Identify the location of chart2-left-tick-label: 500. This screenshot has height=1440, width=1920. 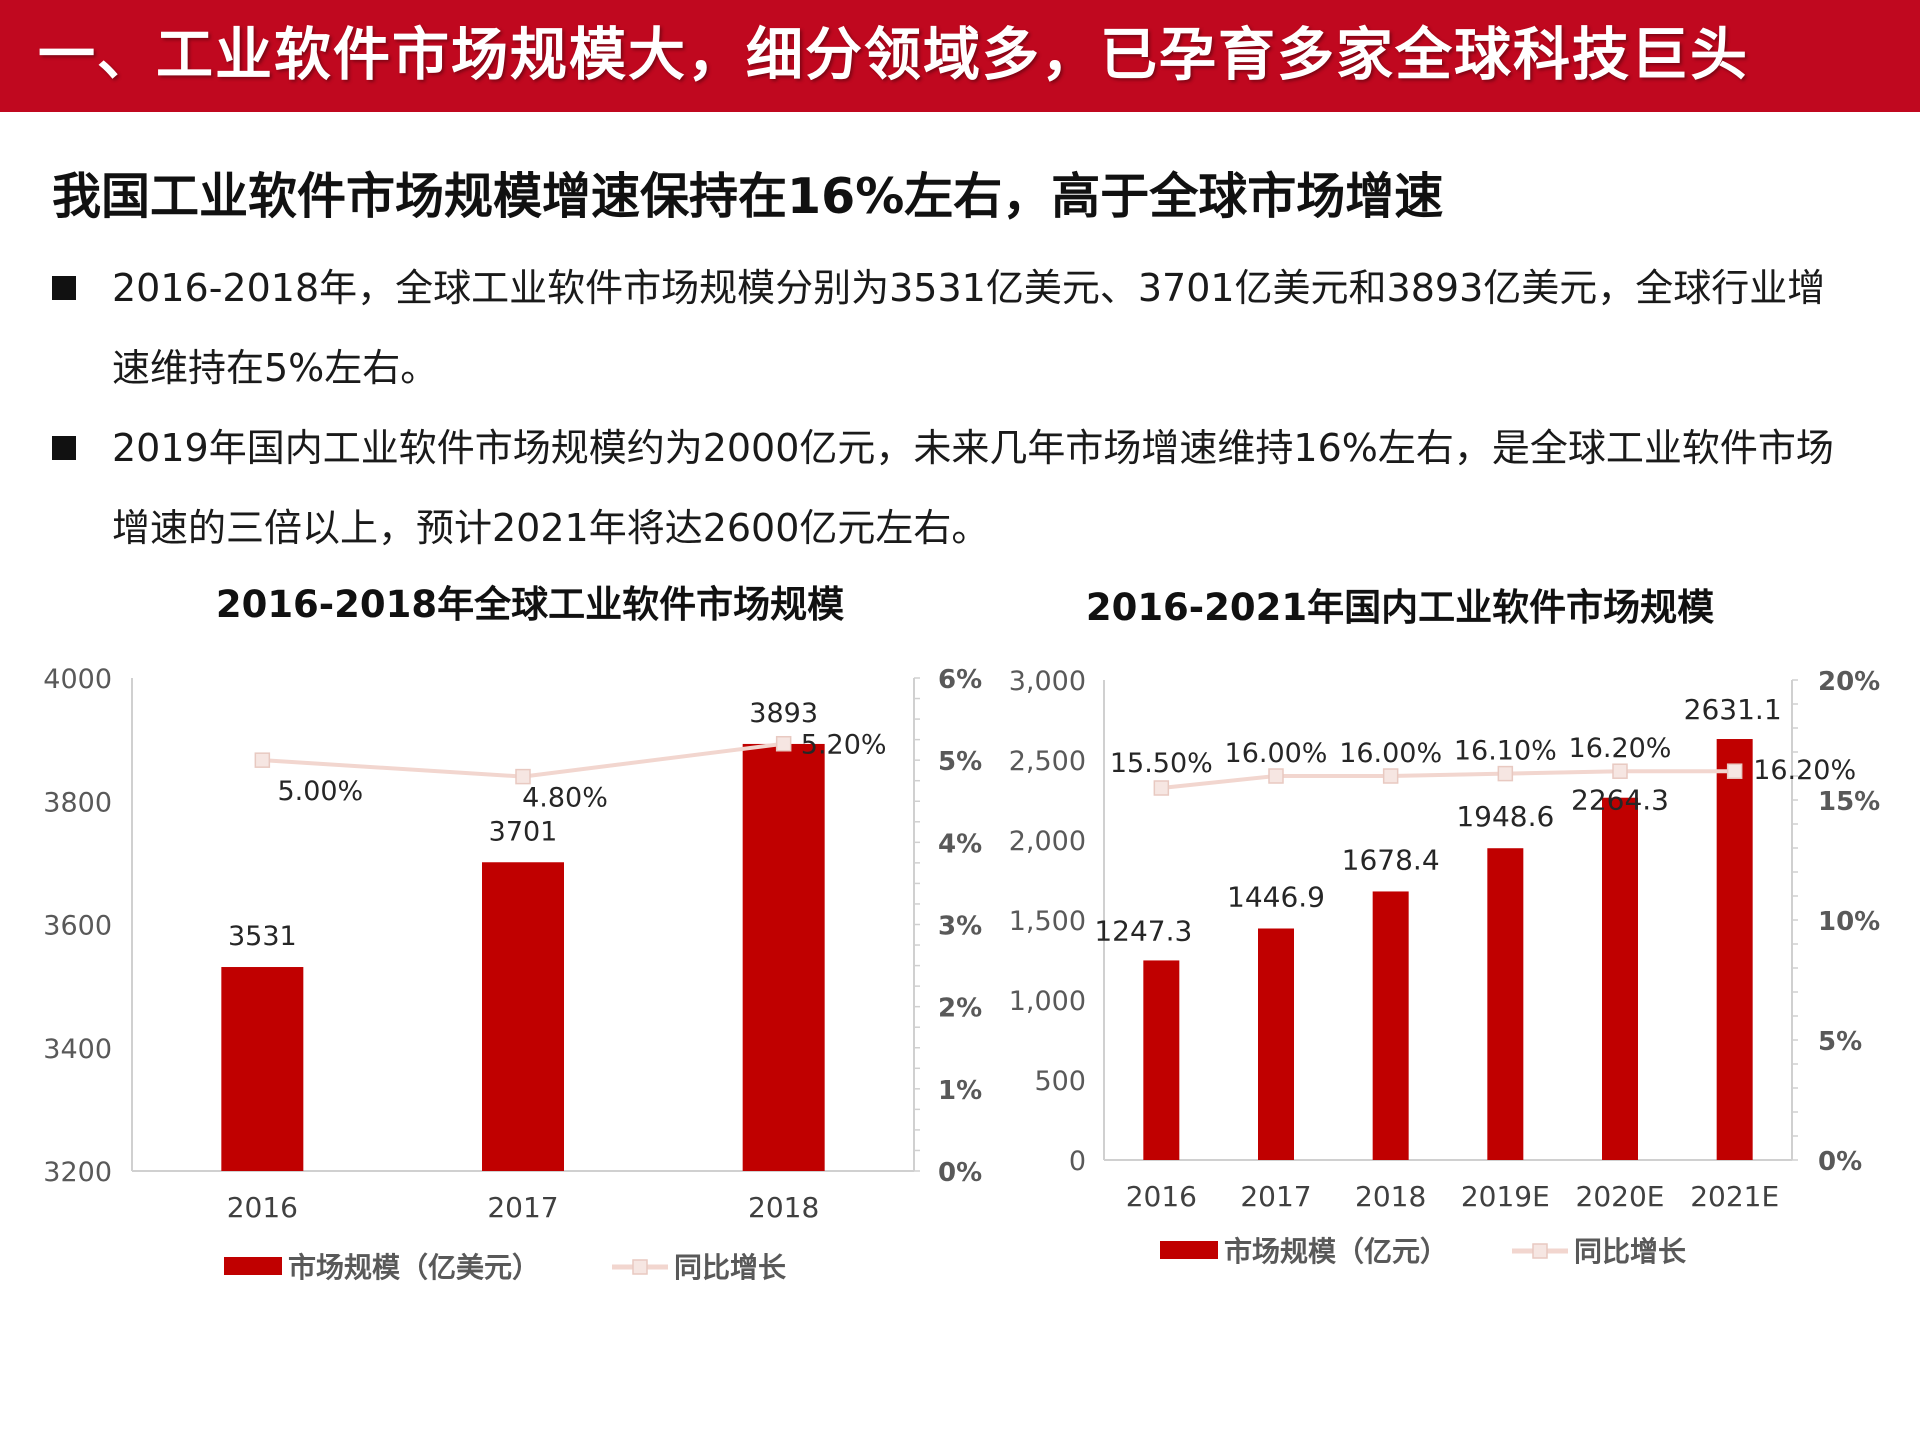
(1060, 1081).